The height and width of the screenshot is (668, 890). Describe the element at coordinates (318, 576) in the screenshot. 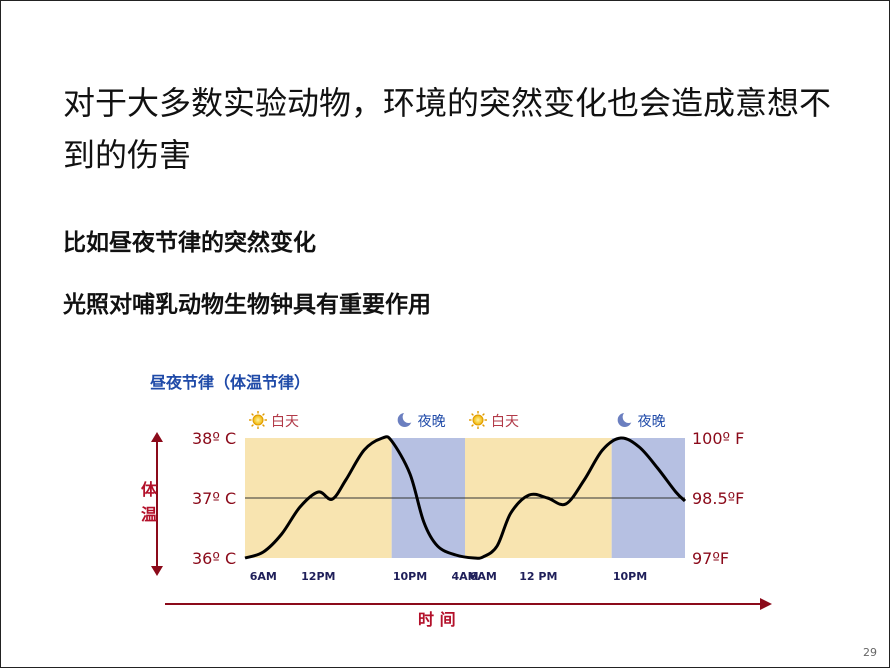

I see `x-tick-1: 12PM` at that location.